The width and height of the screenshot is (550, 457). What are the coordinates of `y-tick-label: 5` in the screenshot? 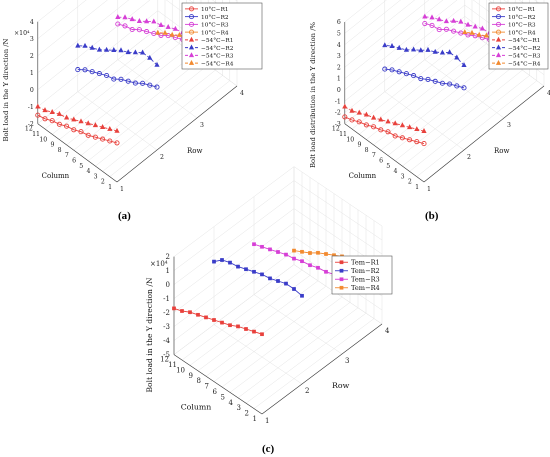 It's located at (81, 166).